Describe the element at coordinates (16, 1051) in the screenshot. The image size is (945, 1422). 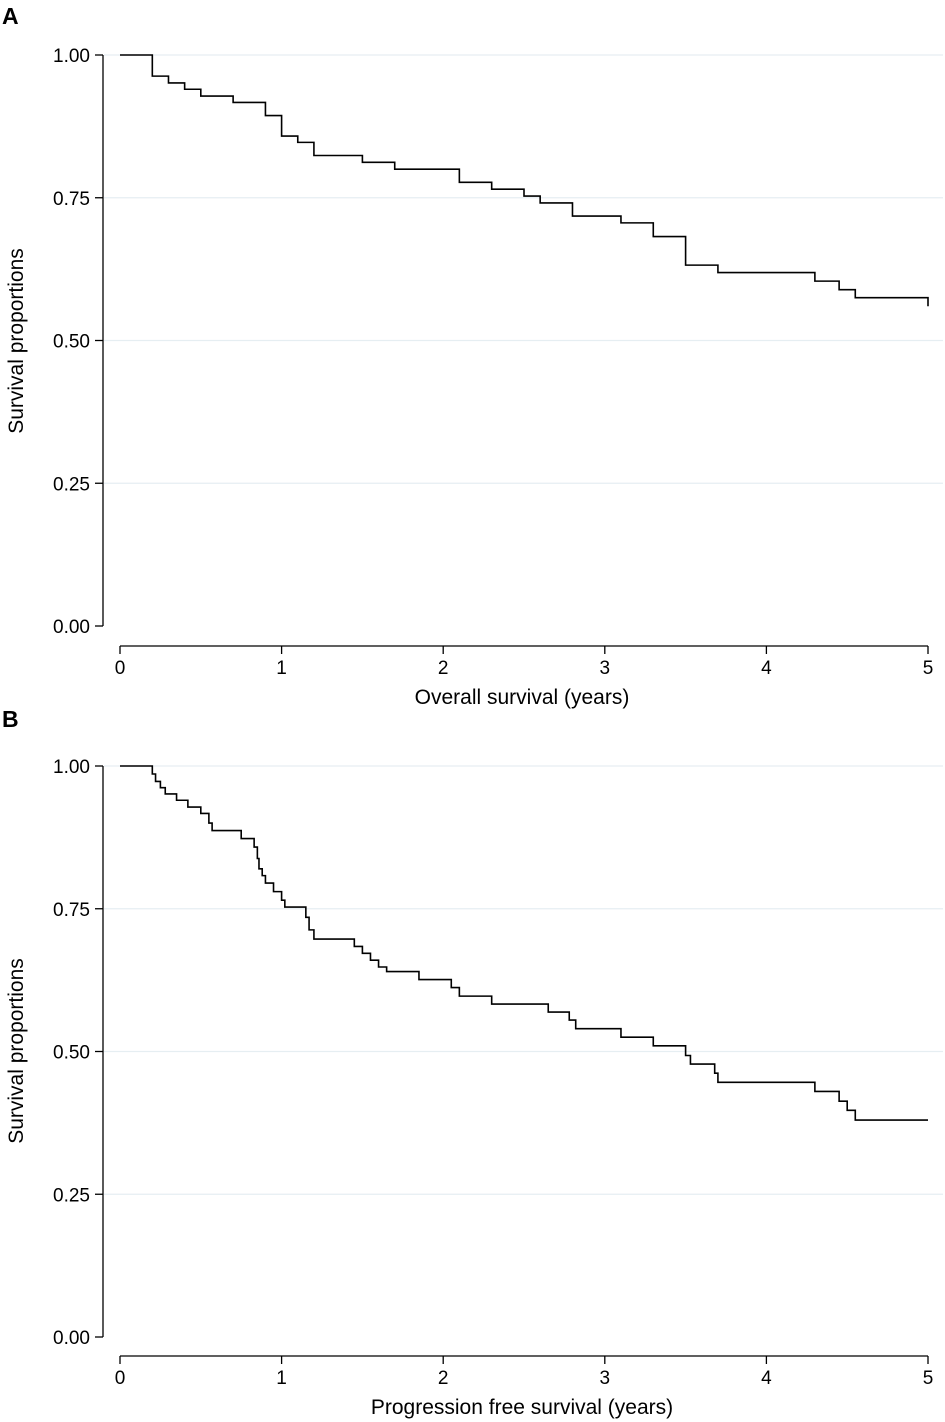
I see `panel-b-y-axis-title: Survival proportions` at that location.